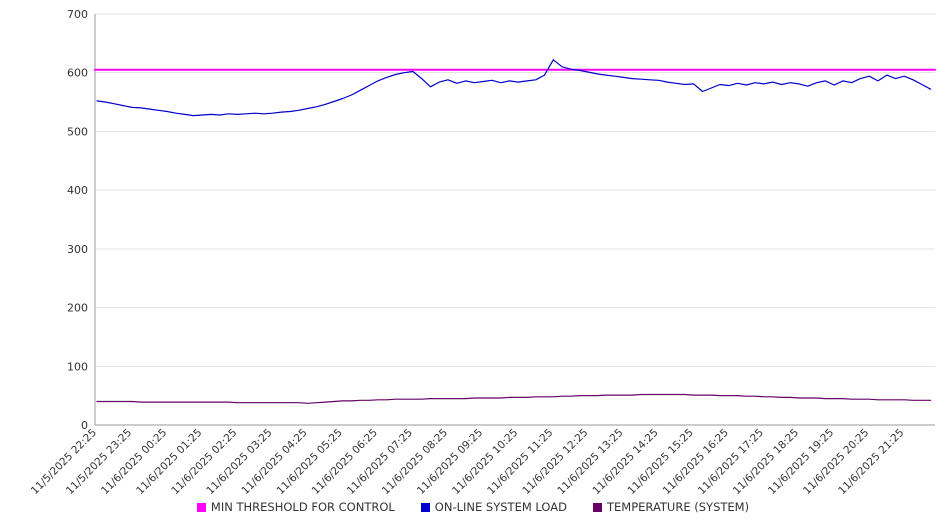 Image resolution: width=946 pixels, height=526 pixels. What do you see at coordinates (514, 88) in the screenshot?
I see `series-online-system-load-line` at bounding box center [514, 88].